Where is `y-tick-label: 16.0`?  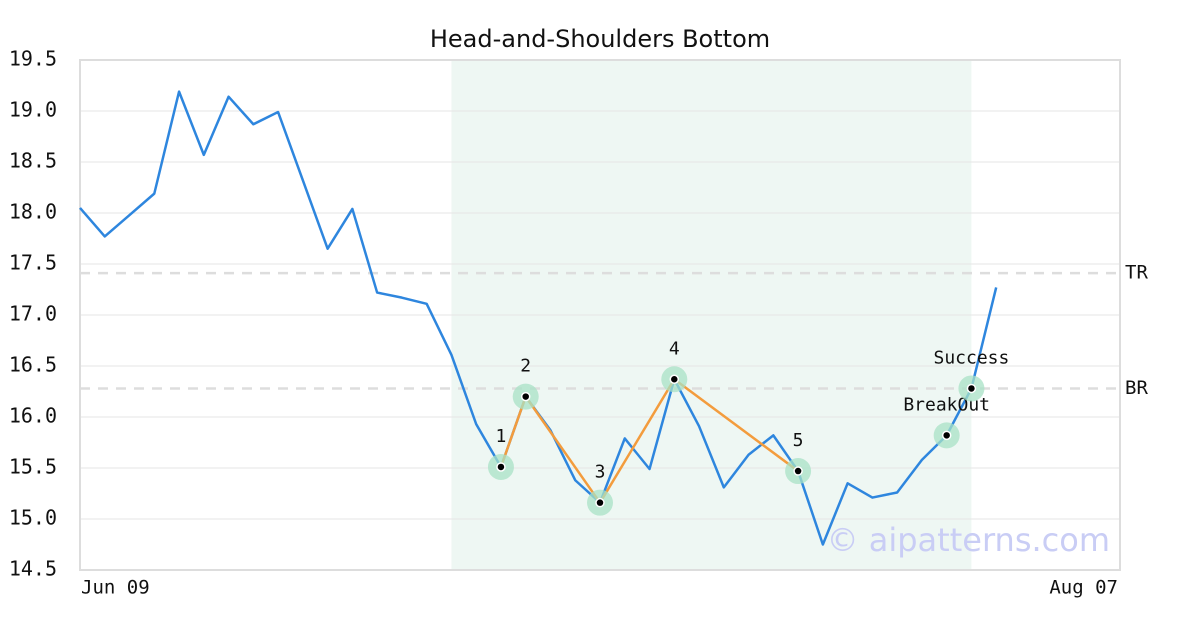 y-tick-label: 16.0 is located at coordinates (33, 416).